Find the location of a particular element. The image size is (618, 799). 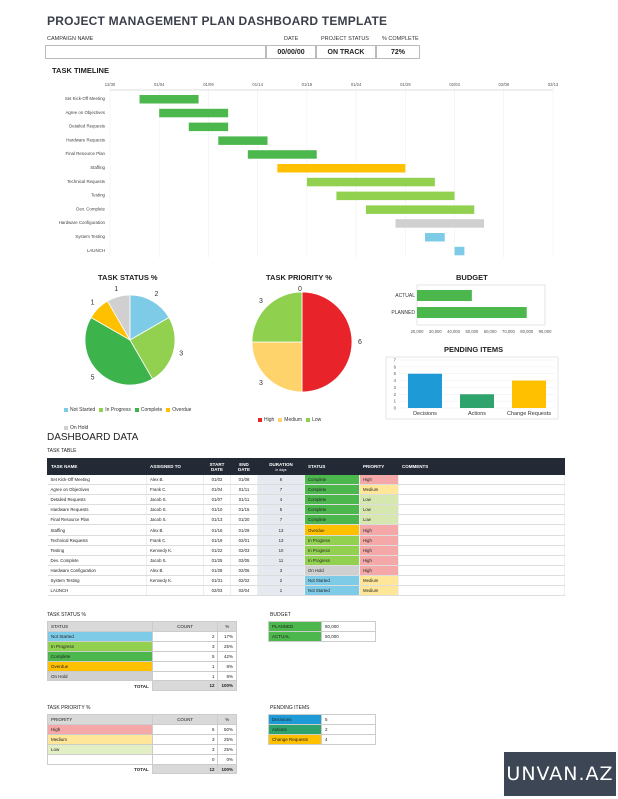

pending-tick-label: 5 is located at coordinates (395, 373).